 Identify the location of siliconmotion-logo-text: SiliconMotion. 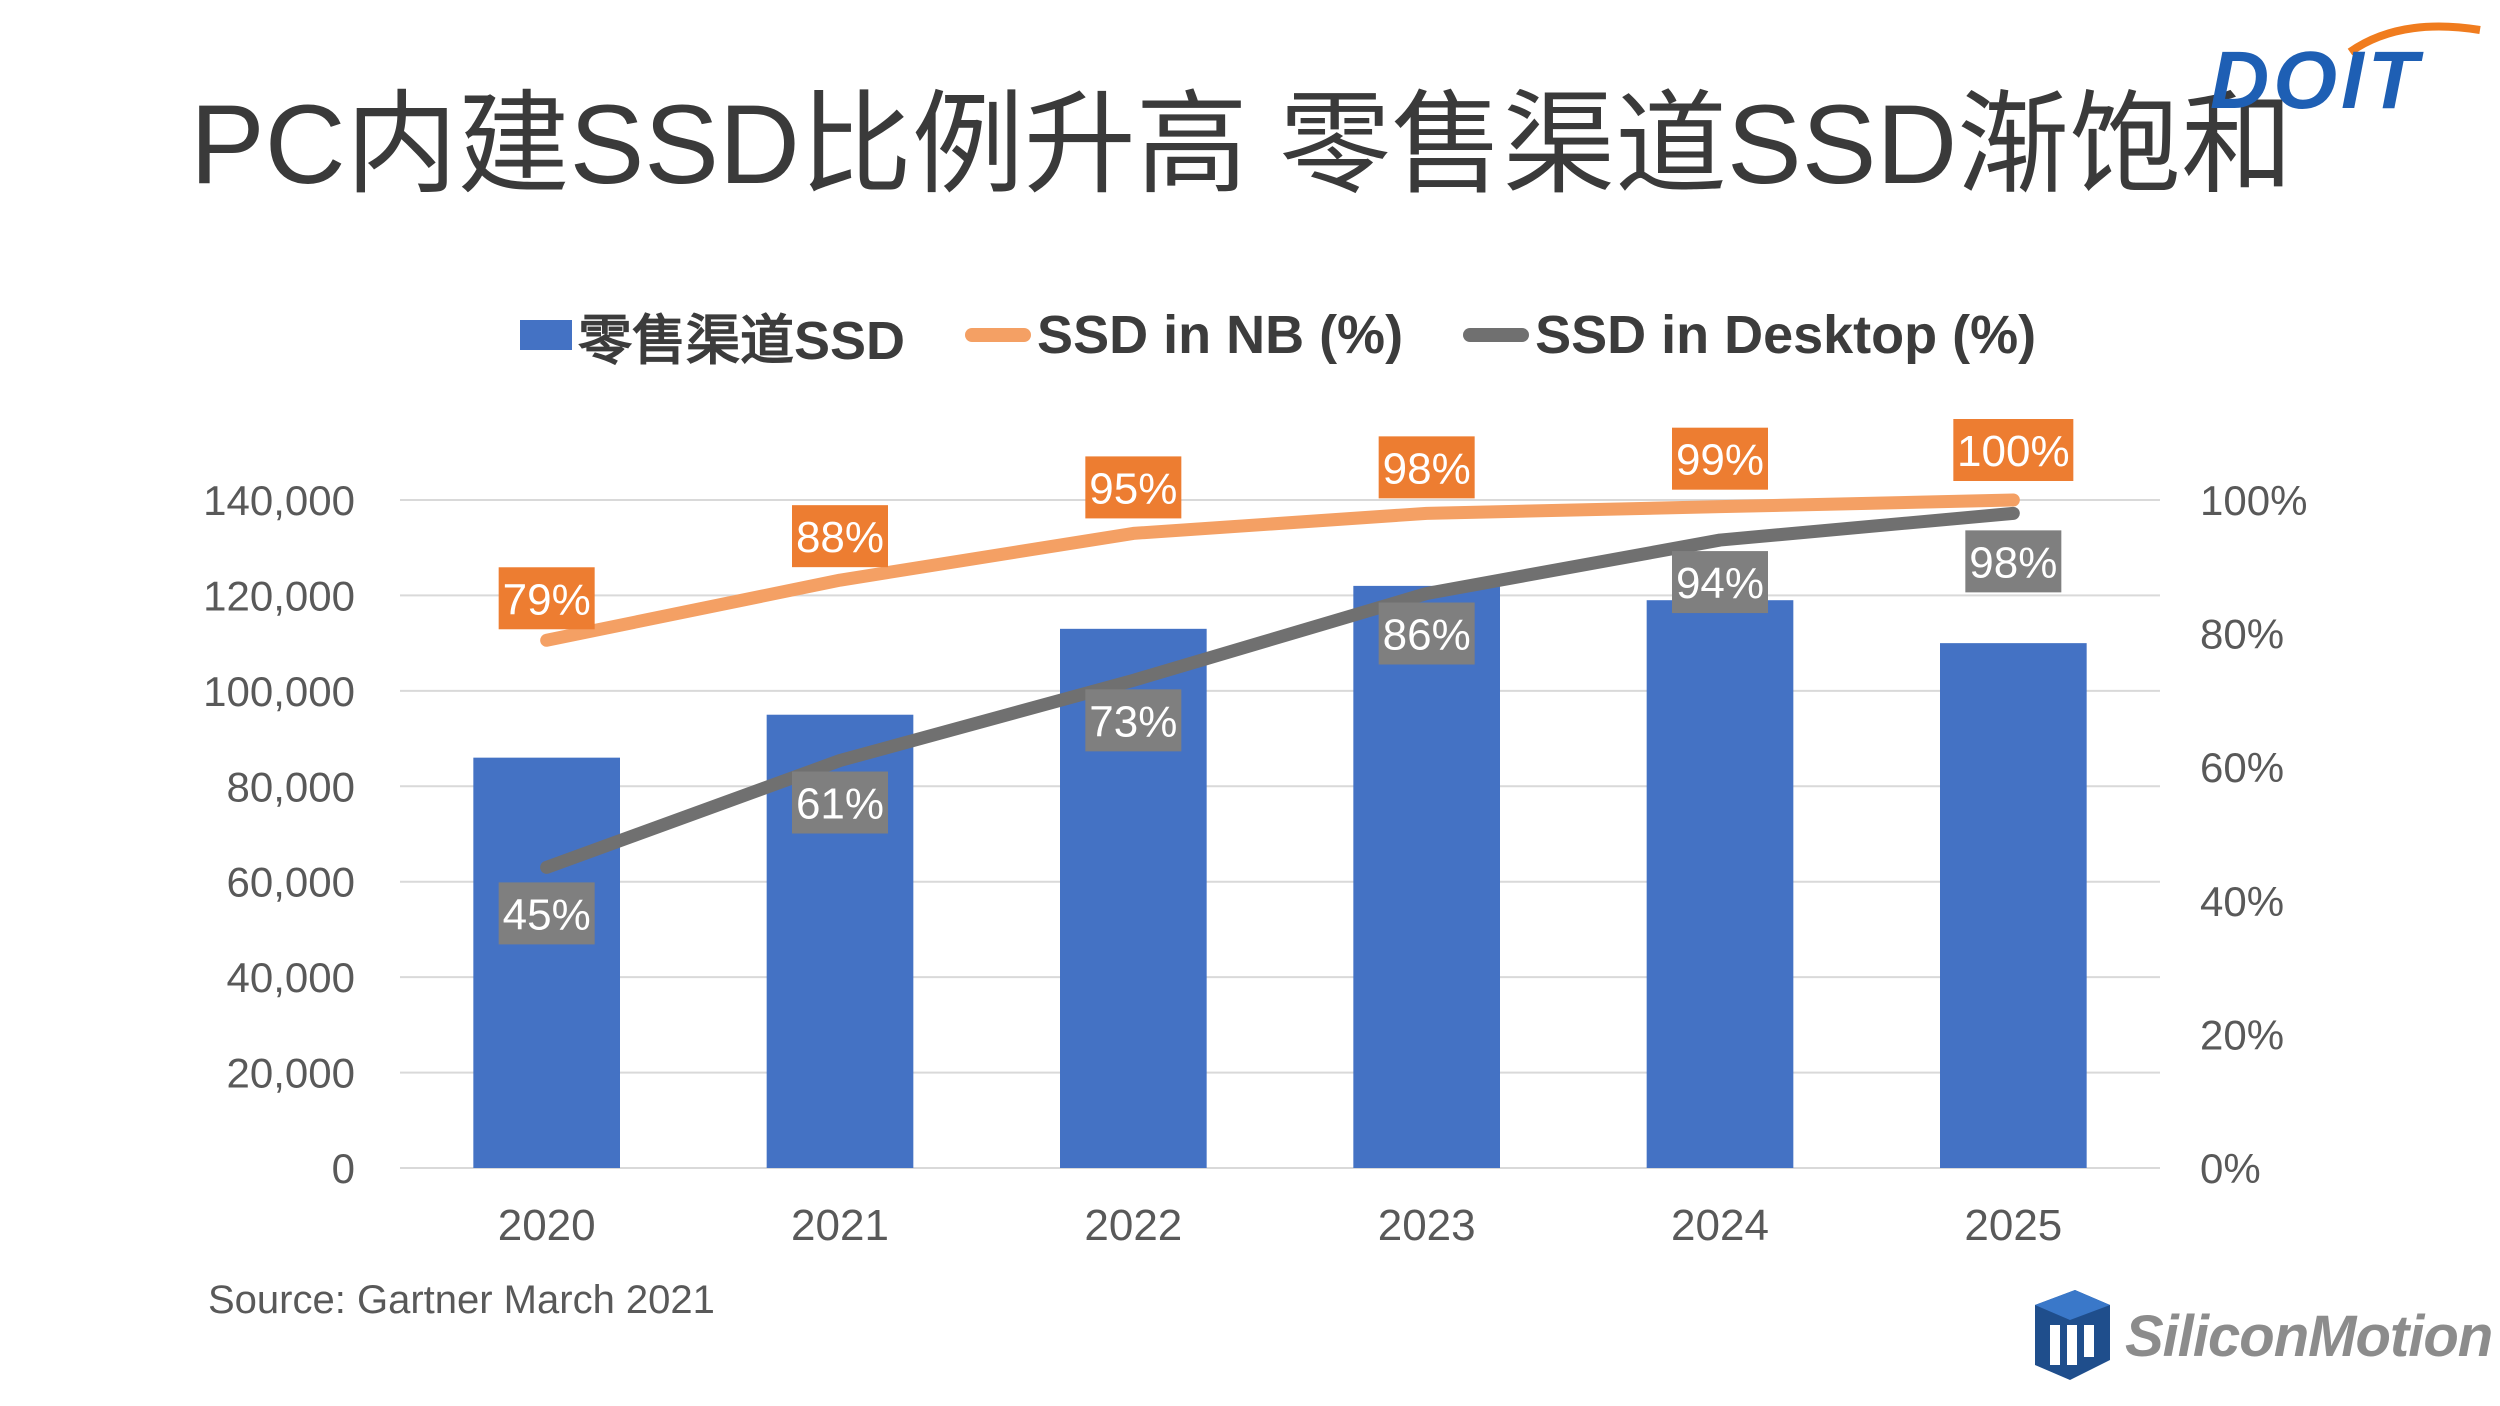
(2309, 1336).